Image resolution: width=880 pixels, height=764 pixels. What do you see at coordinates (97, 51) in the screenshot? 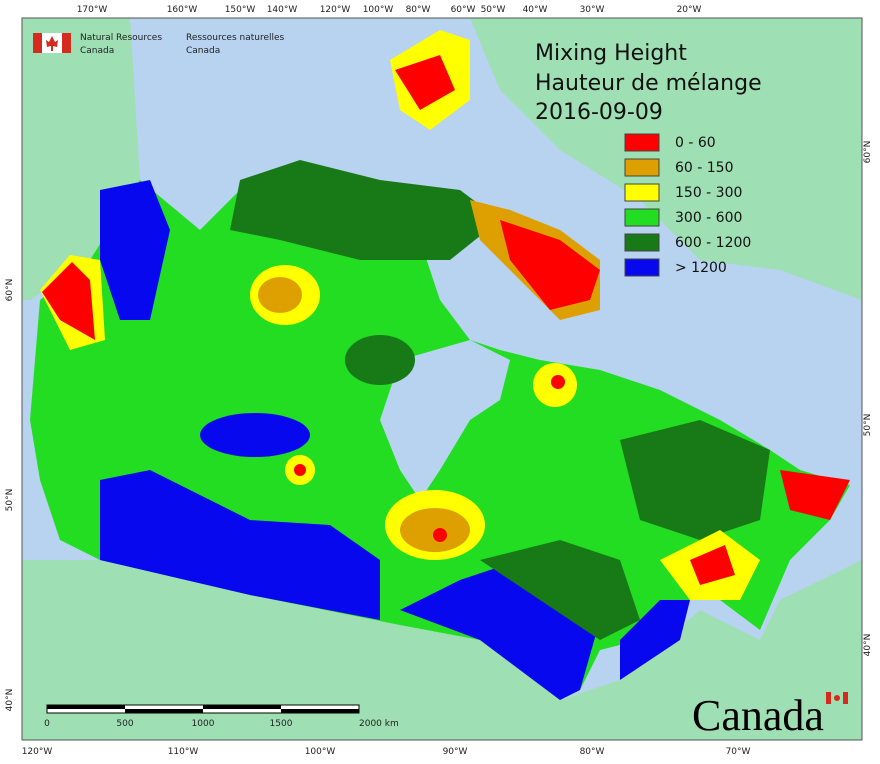
I see `agency-en: Canada` at bounding box center [97, 51].